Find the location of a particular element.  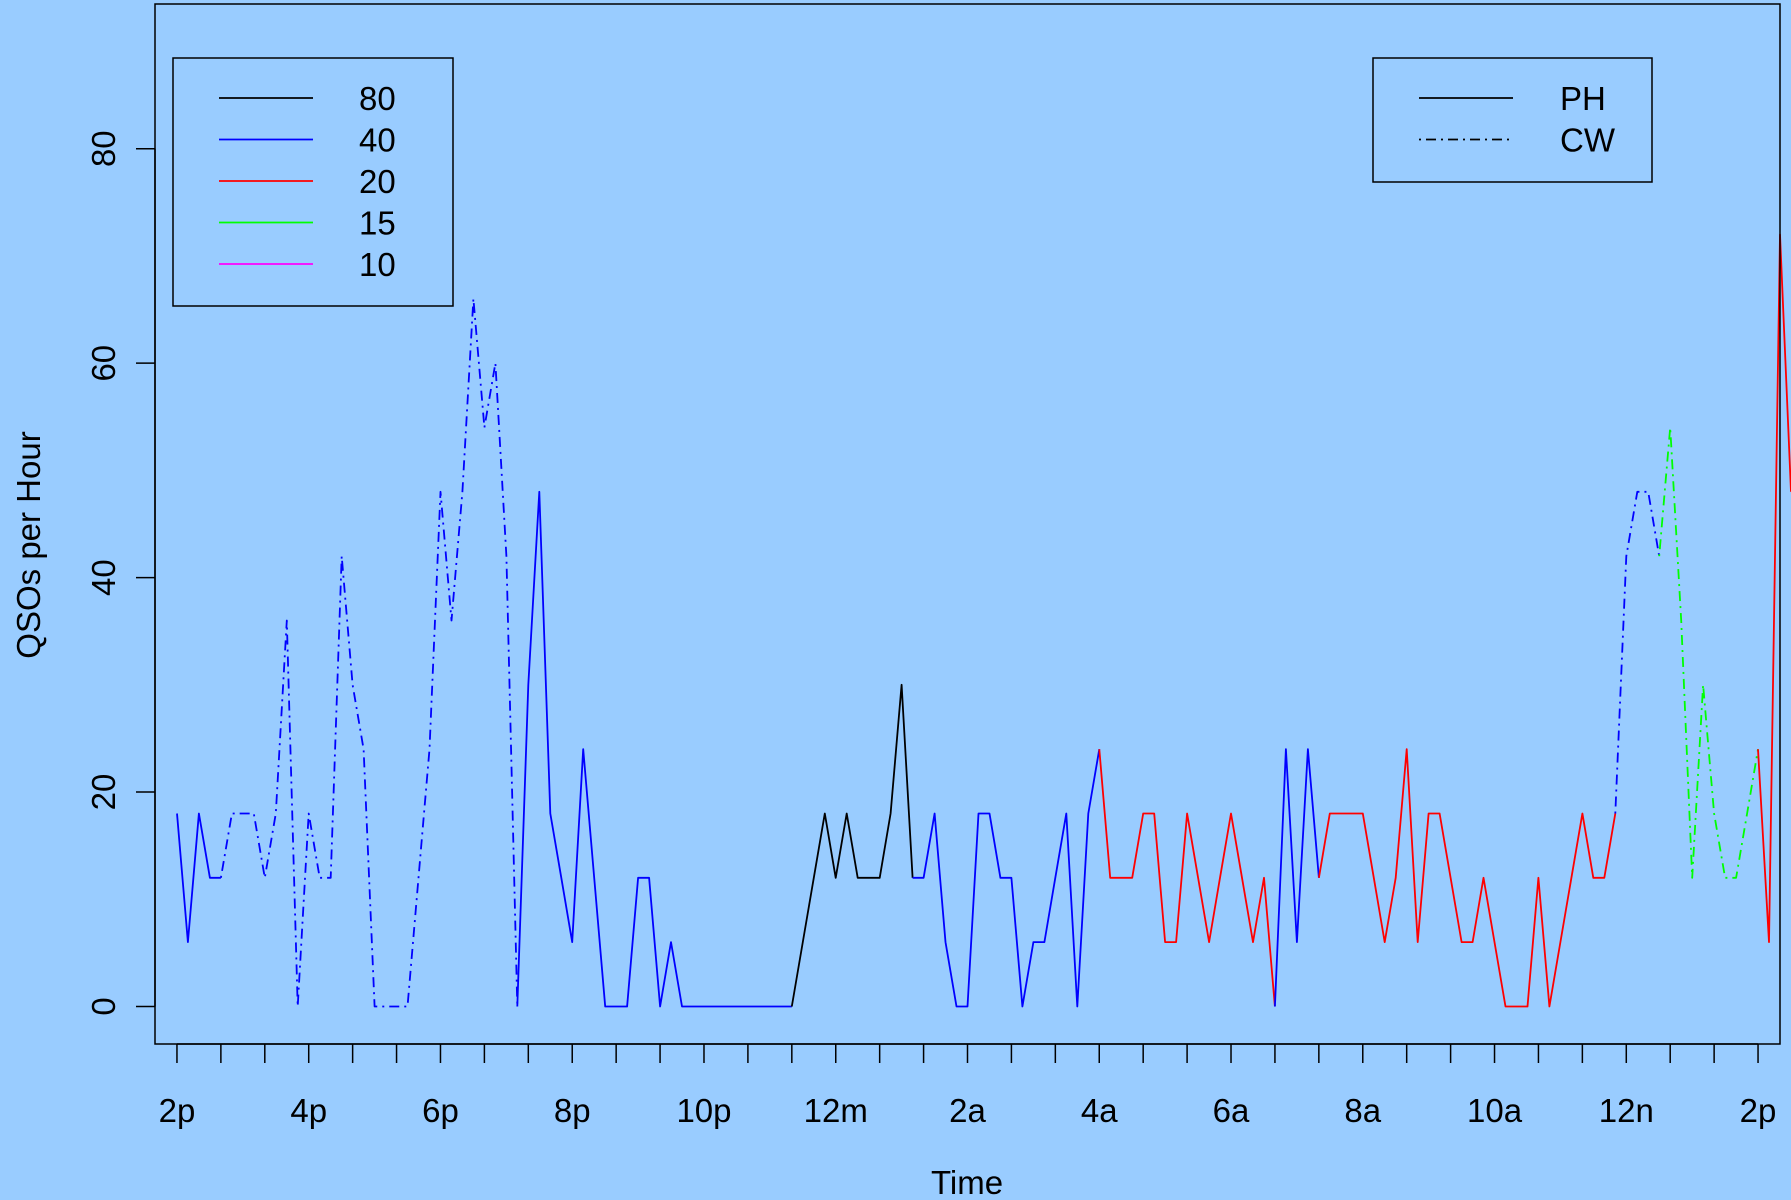

x-tick-label: 6a is located at coordinates (1231, 1110).